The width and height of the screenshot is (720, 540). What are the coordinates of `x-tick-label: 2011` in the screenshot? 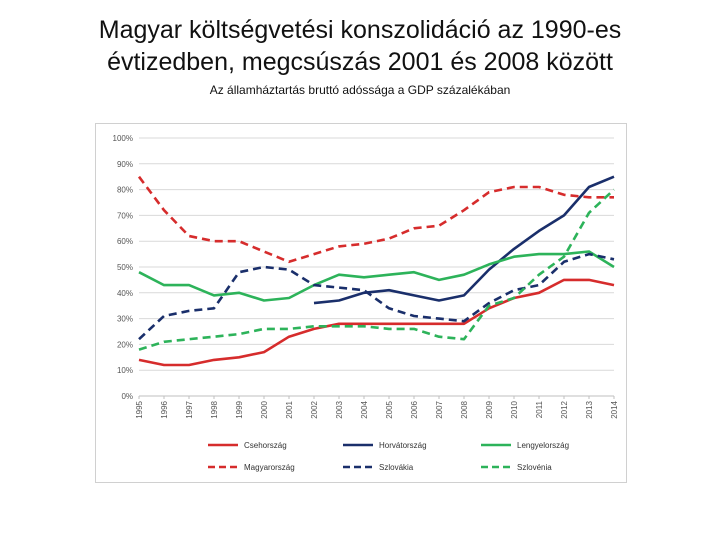 It's located at (539, 409).